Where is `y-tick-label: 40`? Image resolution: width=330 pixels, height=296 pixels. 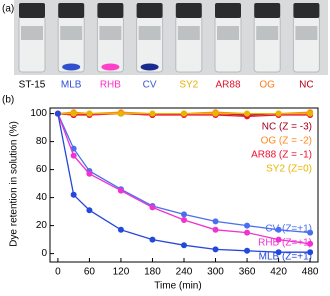 y-tick-label: 40 is located at coordinates (42, 197).